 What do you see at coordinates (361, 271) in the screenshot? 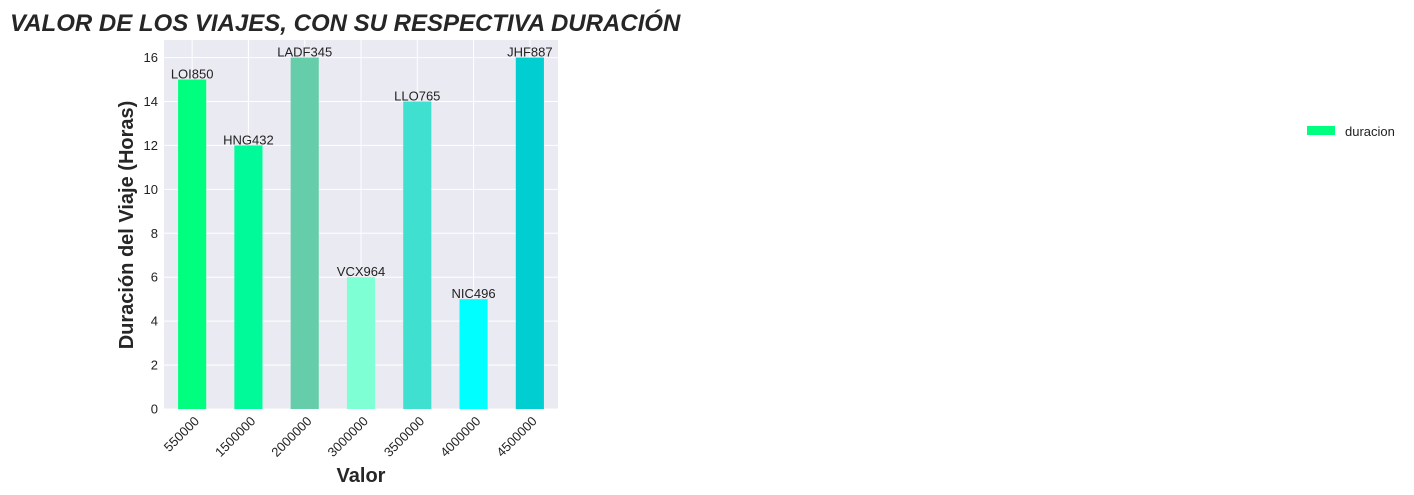
I see `bar-data-label: VCX964` at bounding box center [361, 271].